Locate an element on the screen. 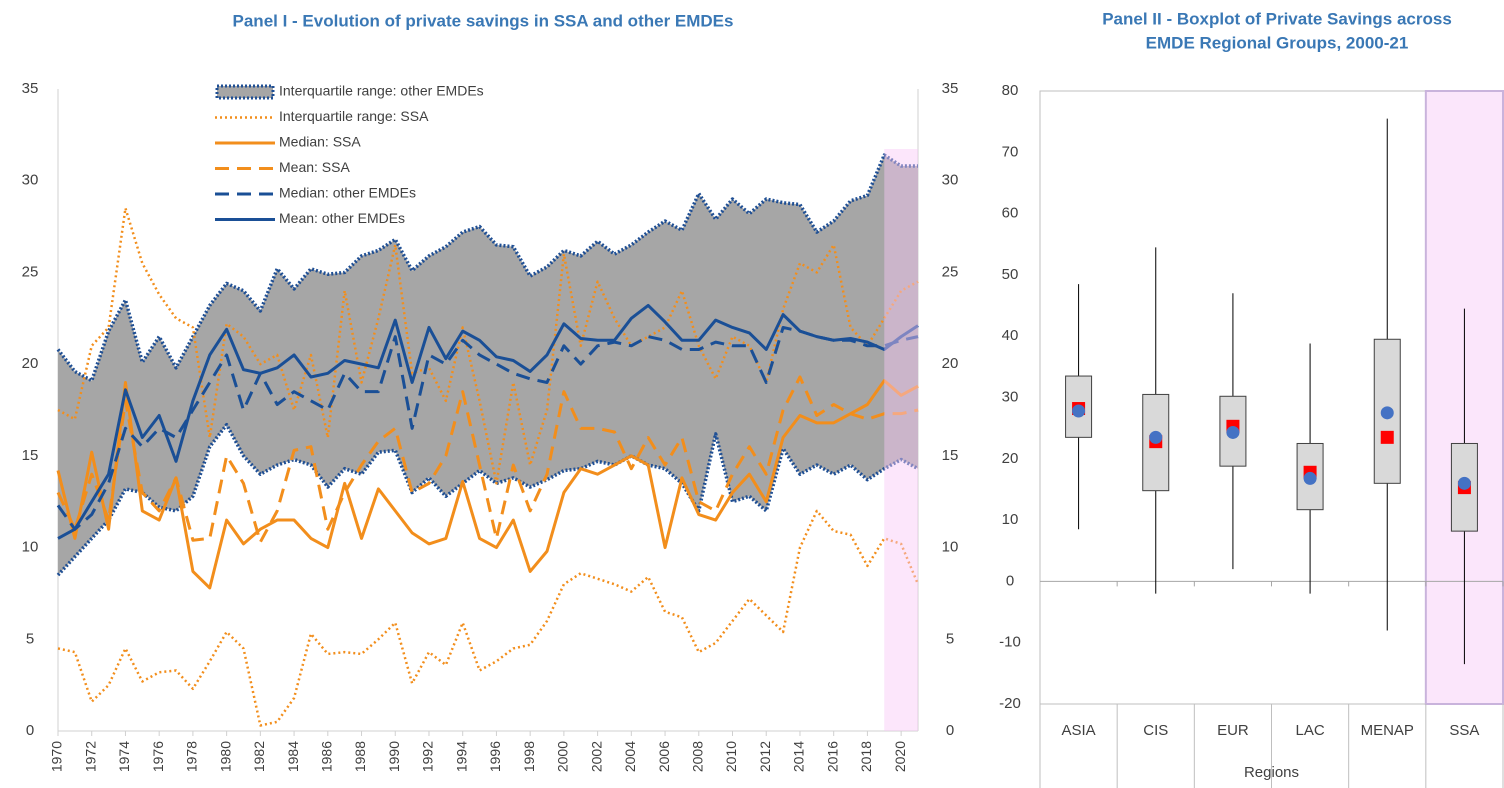  y-tick-label: 5 is located at coordinates (30, 638).